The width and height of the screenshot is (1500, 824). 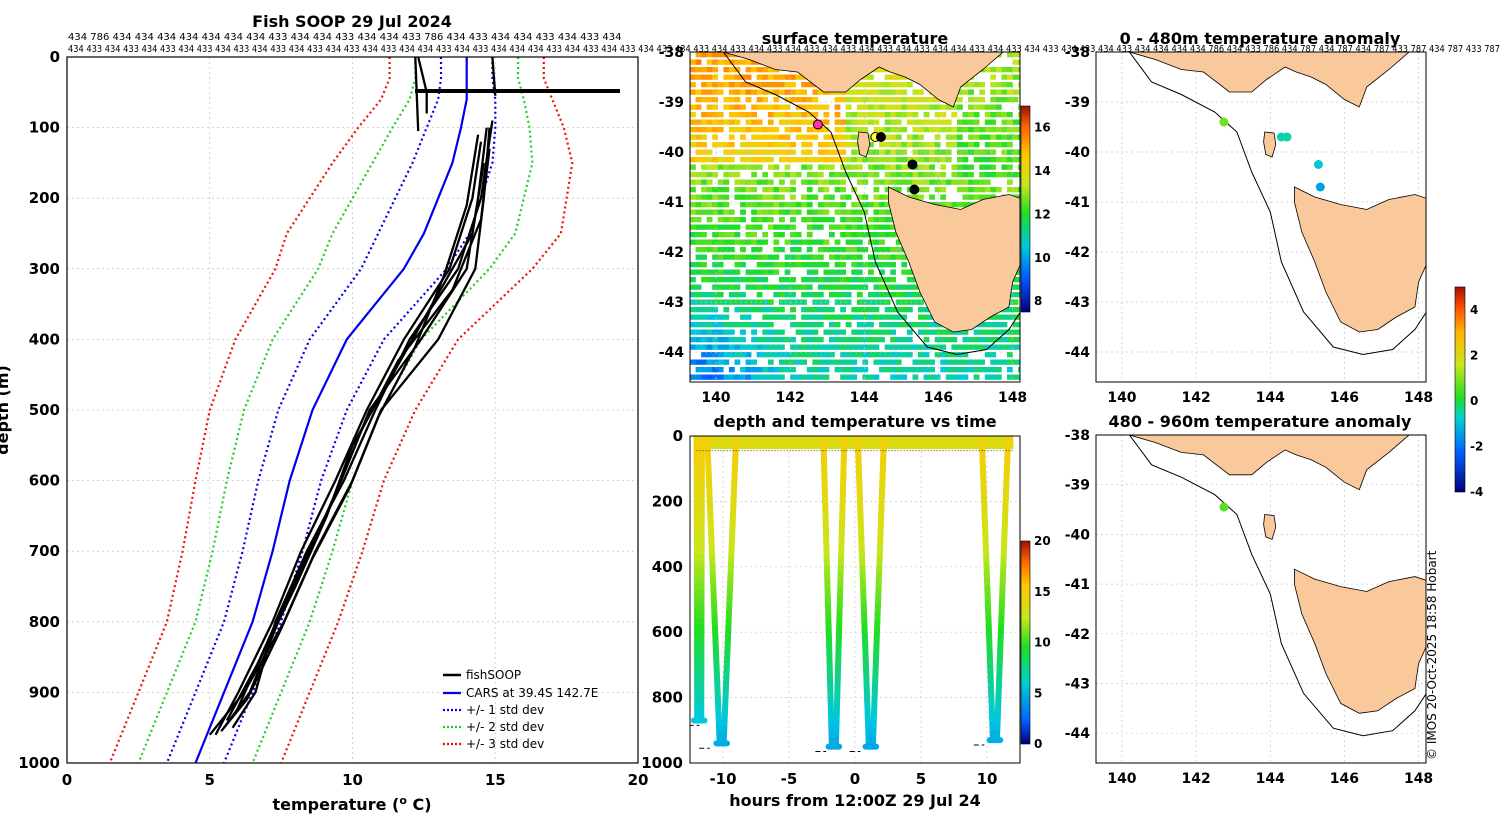 I want to click on profile-title: Fish SOOP 29 Jul 2024, so click(x=352, y=21).